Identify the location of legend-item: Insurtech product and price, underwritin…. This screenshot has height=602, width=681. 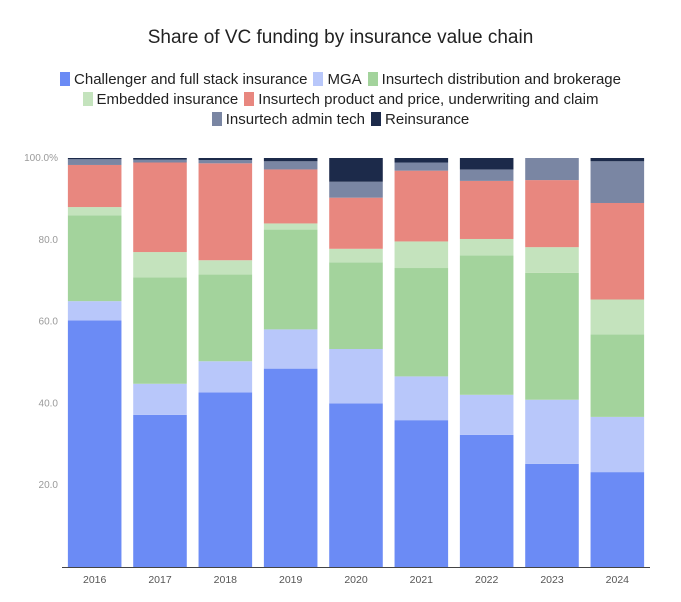
(421, 100).